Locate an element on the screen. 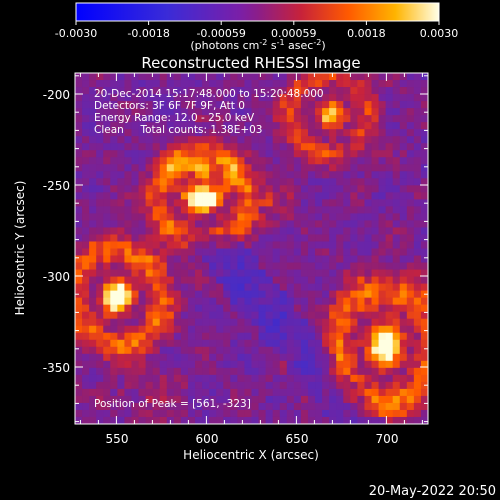 Image resolution: width=500 pixels, height=500 pixels. info-line: Detectors: 3F 6F 7F 9F, Att 0 is located at coordinates (169, 106).